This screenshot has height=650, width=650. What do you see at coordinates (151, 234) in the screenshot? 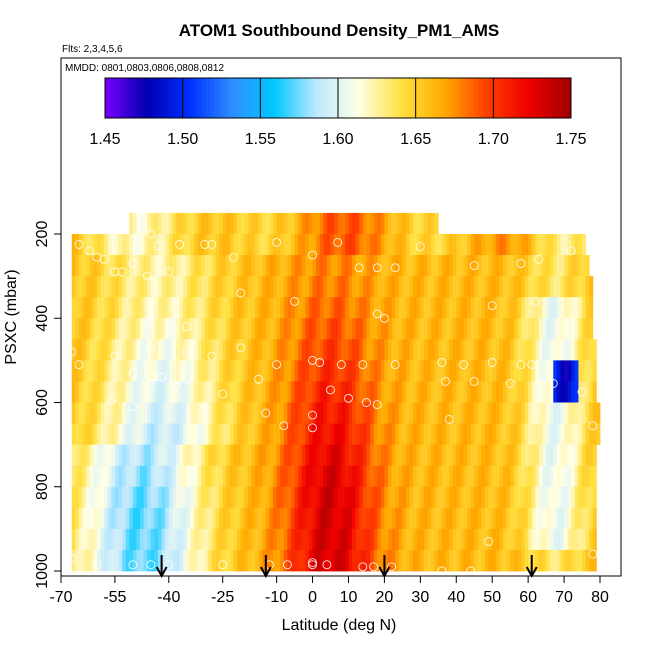
I see `observation-point` at bounding box center [151, 234].